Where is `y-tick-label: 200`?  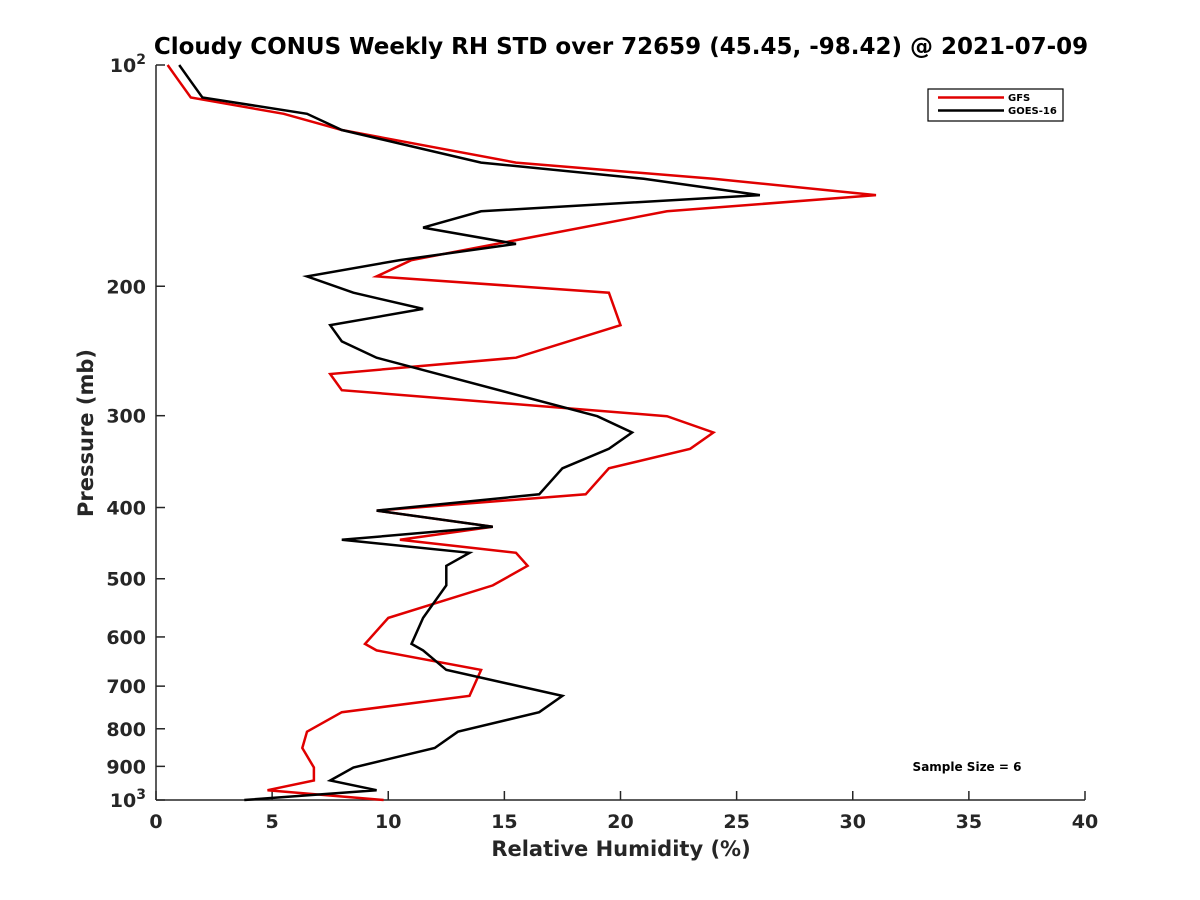 y-tick-label: 200 is located at coordinates (126, 287).